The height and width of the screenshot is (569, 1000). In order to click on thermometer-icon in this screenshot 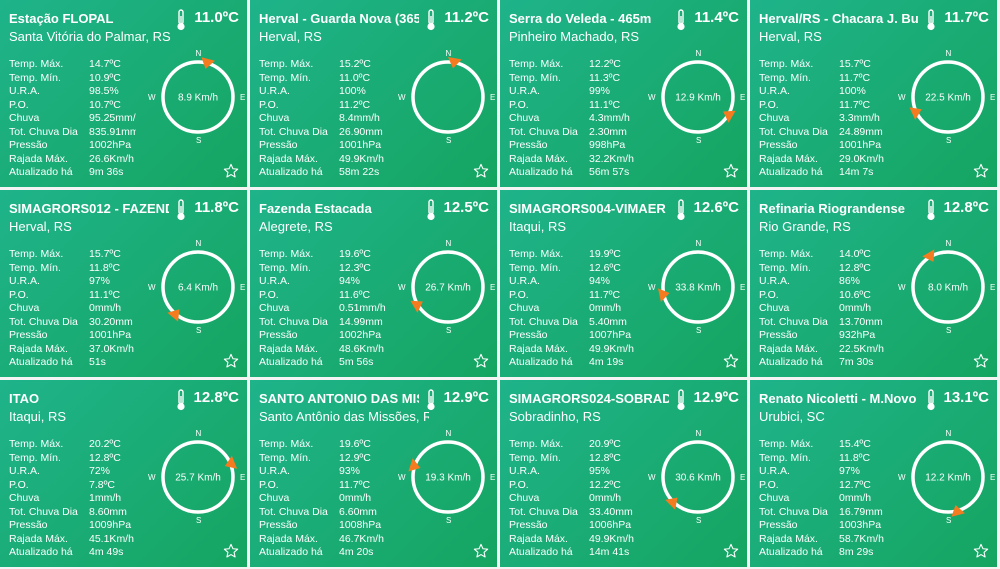, I will do `click(431, 400)`.